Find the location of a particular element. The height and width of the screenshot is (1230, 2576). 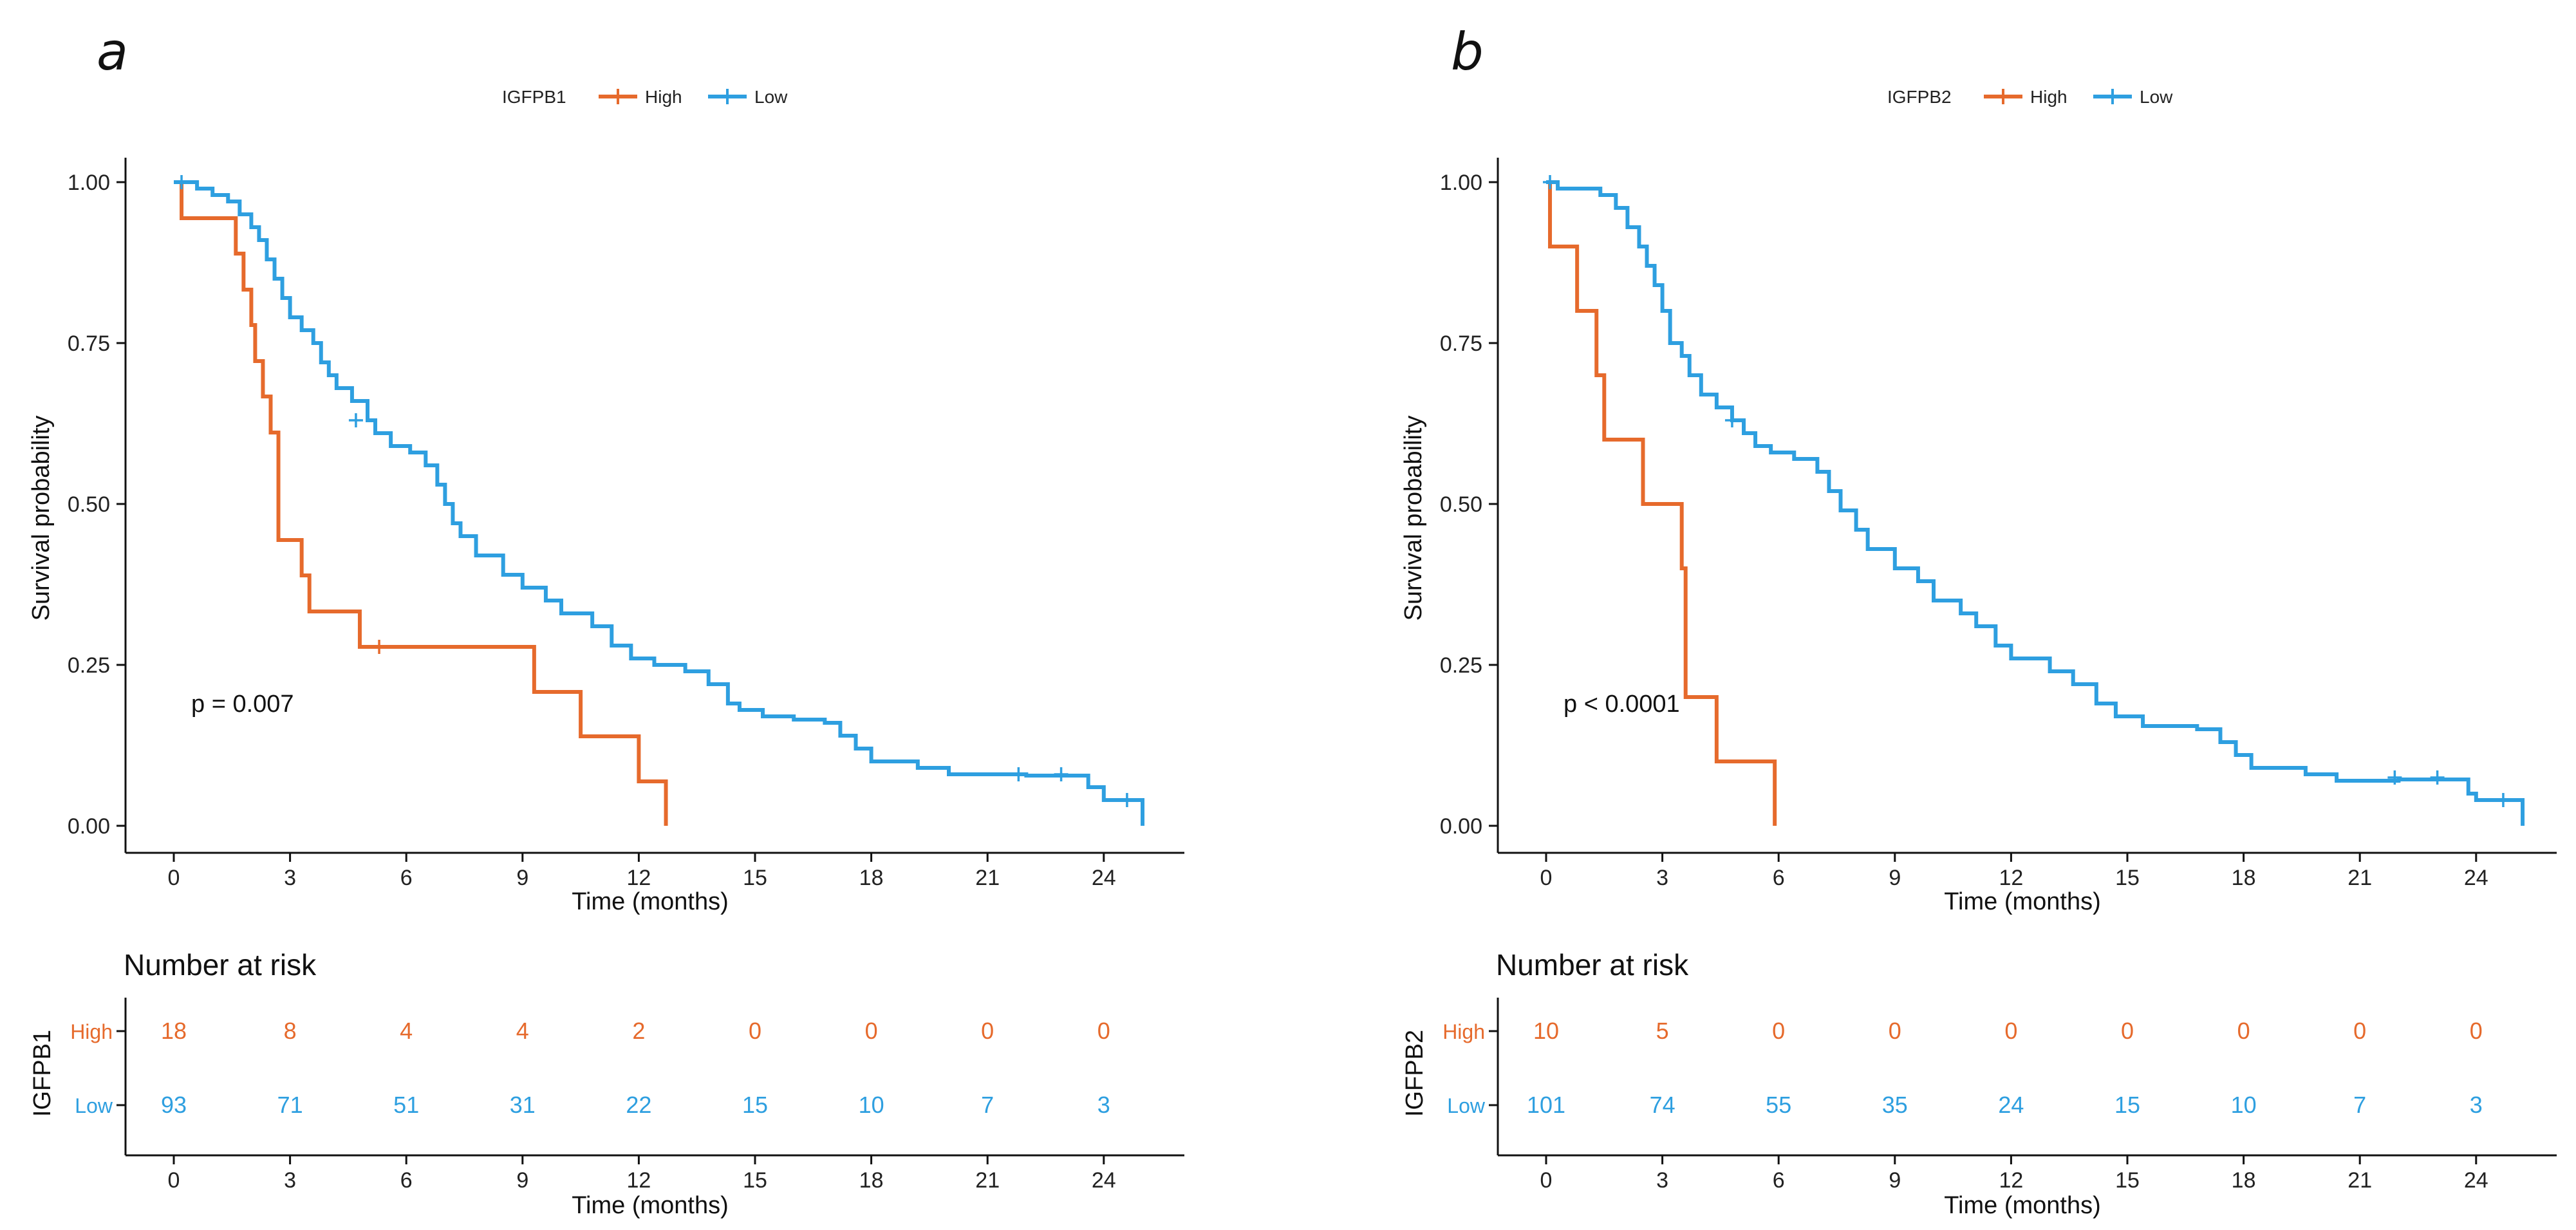

y-tick-label: 0.75 is located at coordinates (89, 344).